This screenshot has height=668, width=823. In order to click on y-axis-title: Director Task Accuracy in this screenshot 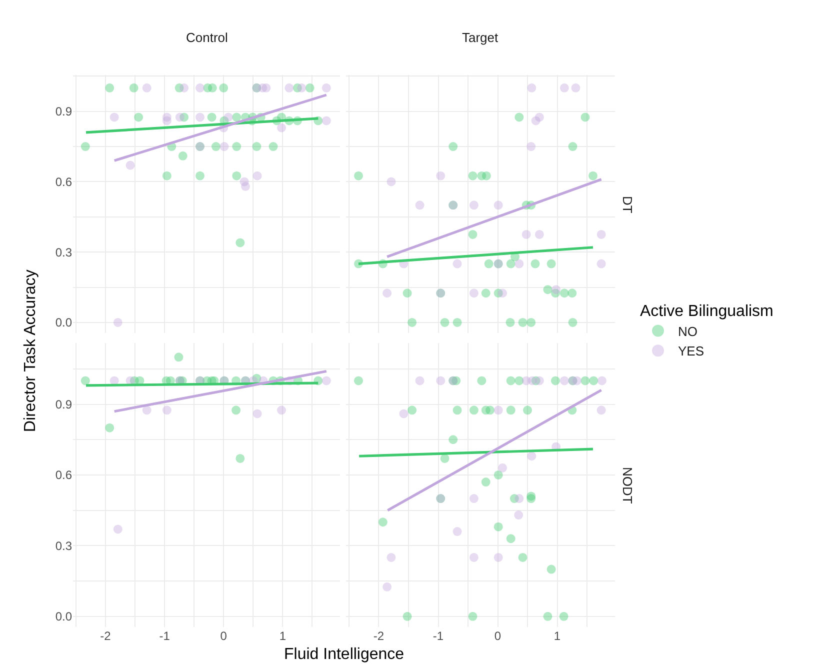, I will do `click(30, 351)`.